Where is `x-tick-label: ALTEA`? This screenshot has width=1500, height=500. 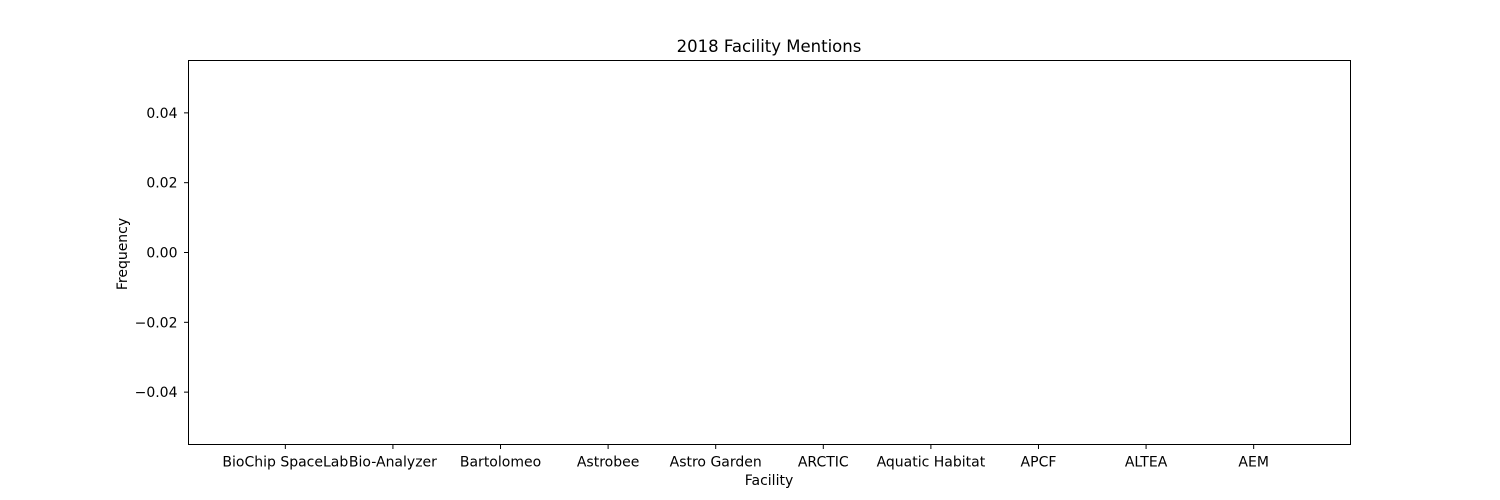 x-tick-label: ALTEA is located at coordinates (1146, 463).